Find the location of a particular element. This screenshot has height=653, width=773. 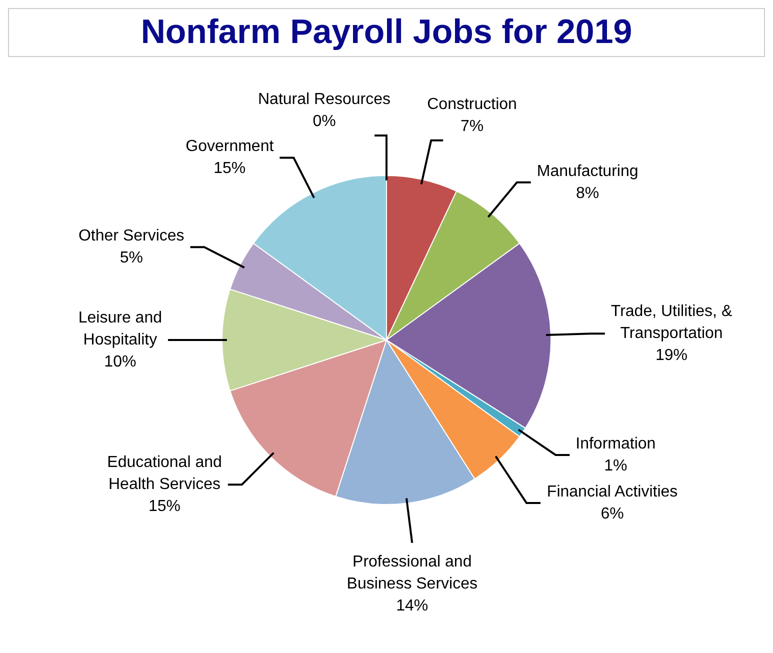

category-label: Natural Resources is located at coordinates (324, 99).